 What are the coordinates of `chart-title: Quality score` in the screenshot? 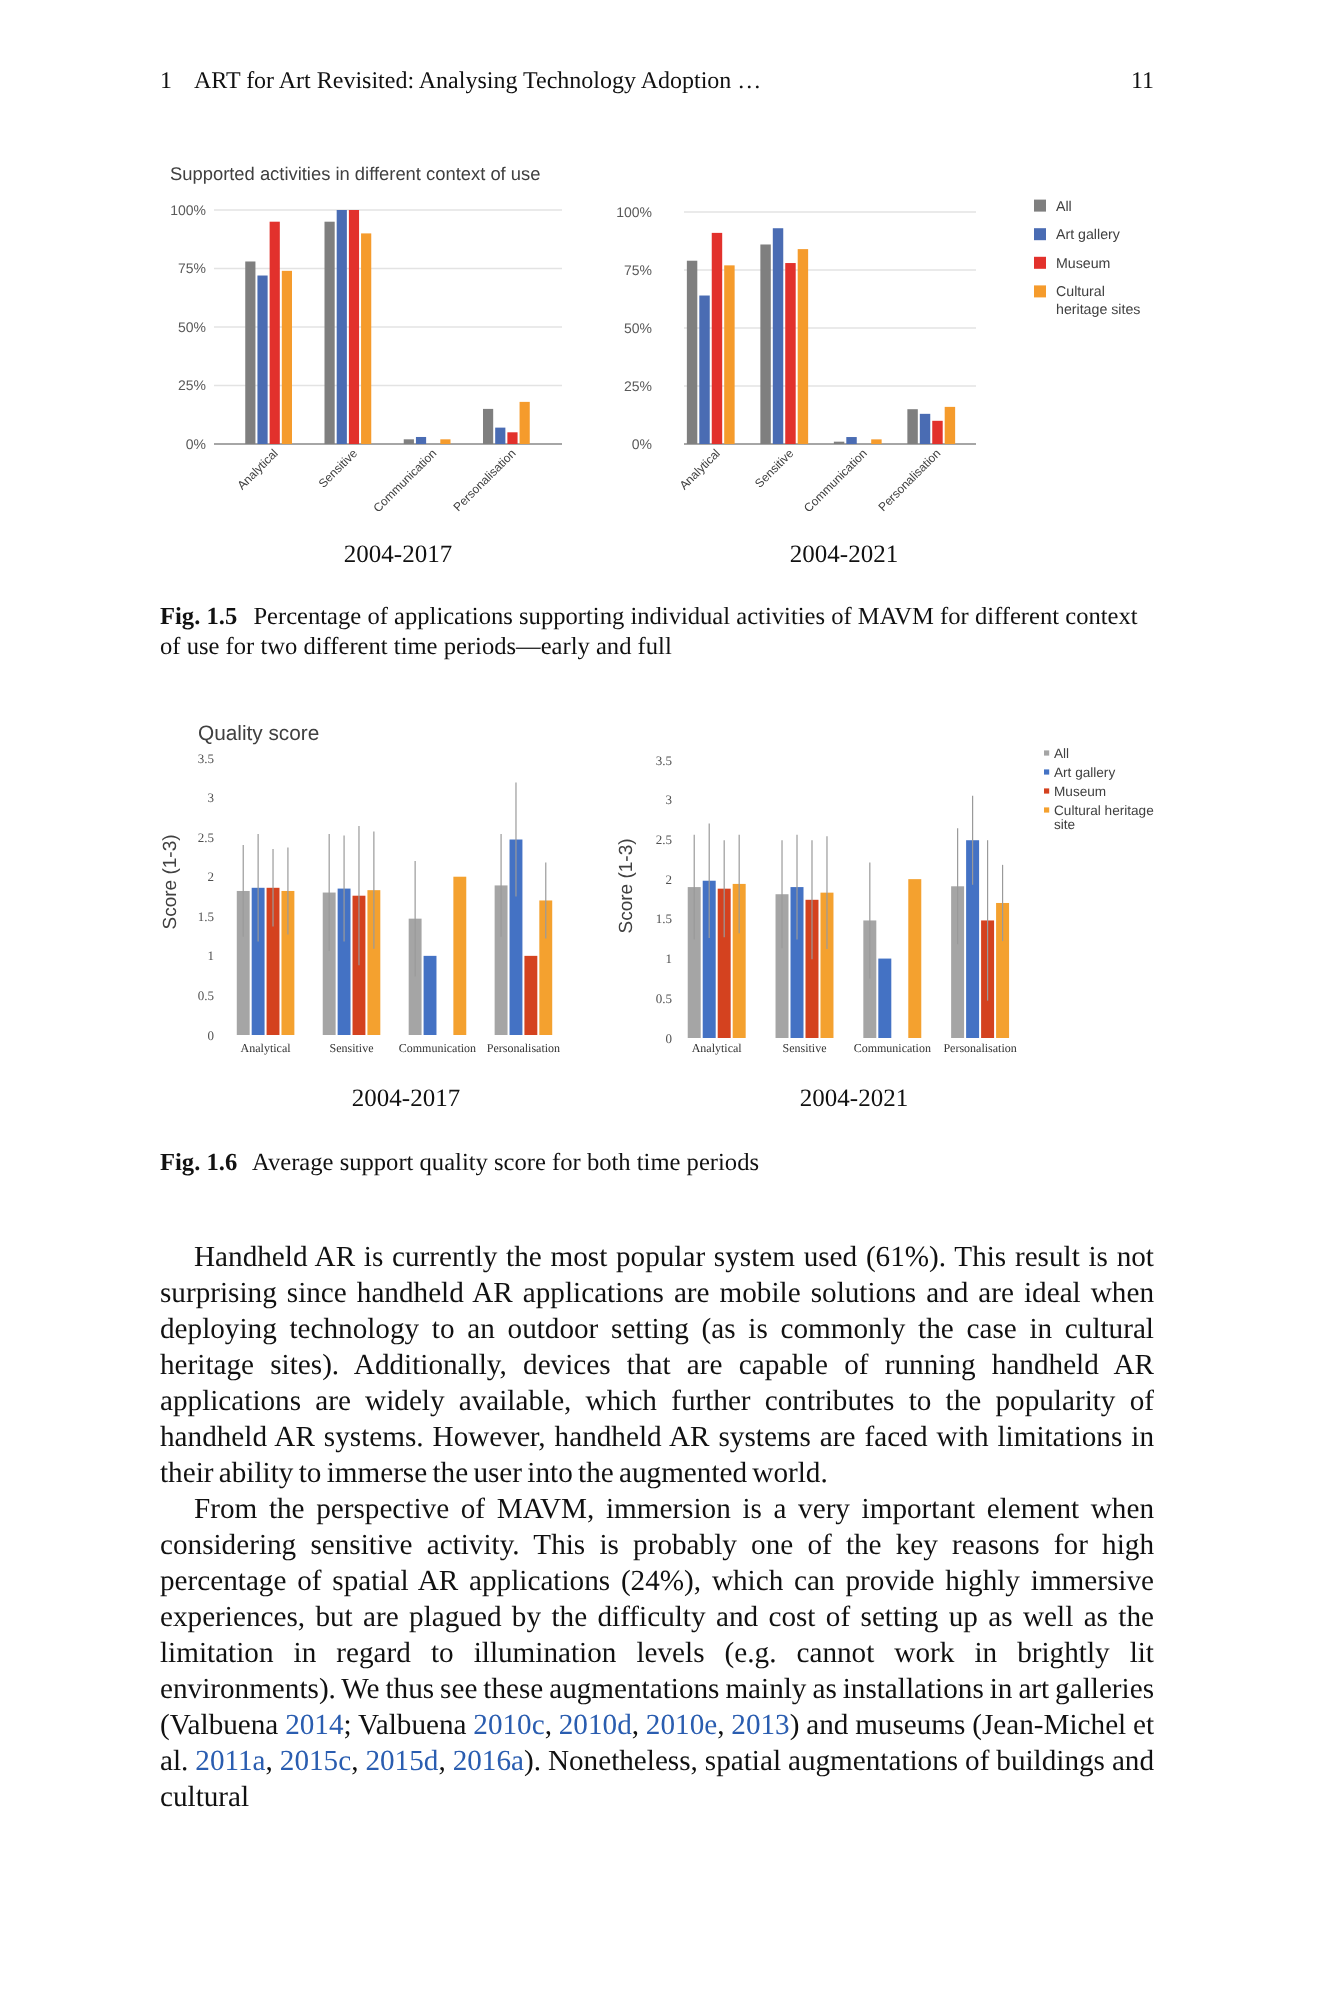 It's located at (259, 735).